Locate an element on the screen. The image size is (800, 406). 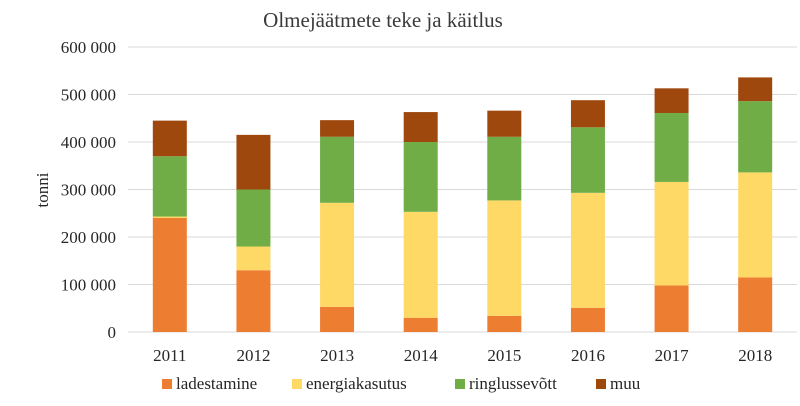
y-tick-label: 0 is located at coordinates (112, 332).